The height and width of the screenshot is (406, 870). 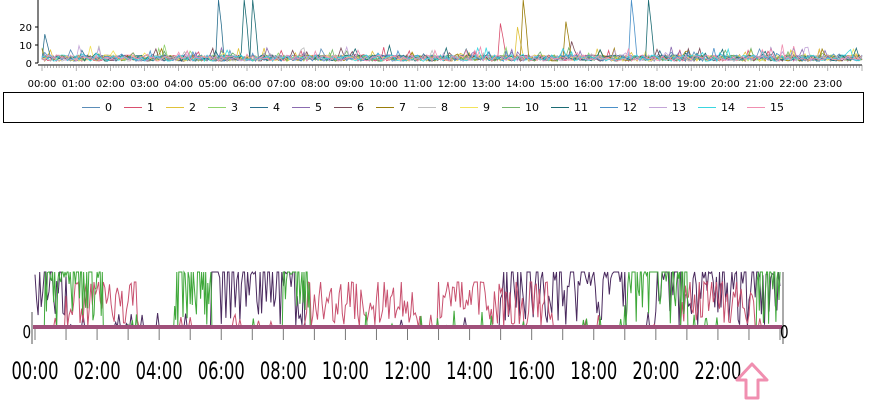 I want to click on series-line-pink, so click(x=407, y=304).